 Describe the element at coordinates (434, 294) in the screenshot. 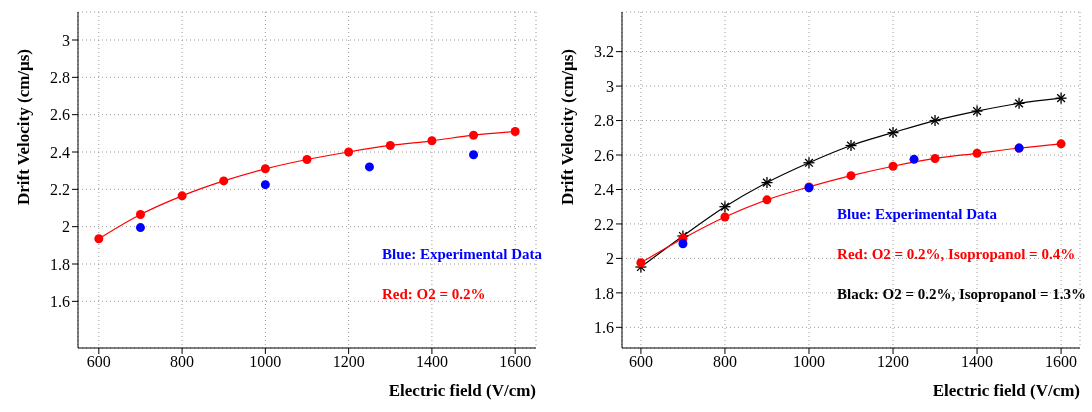

I see `text: Red: O2 = 0.2%` at that location.